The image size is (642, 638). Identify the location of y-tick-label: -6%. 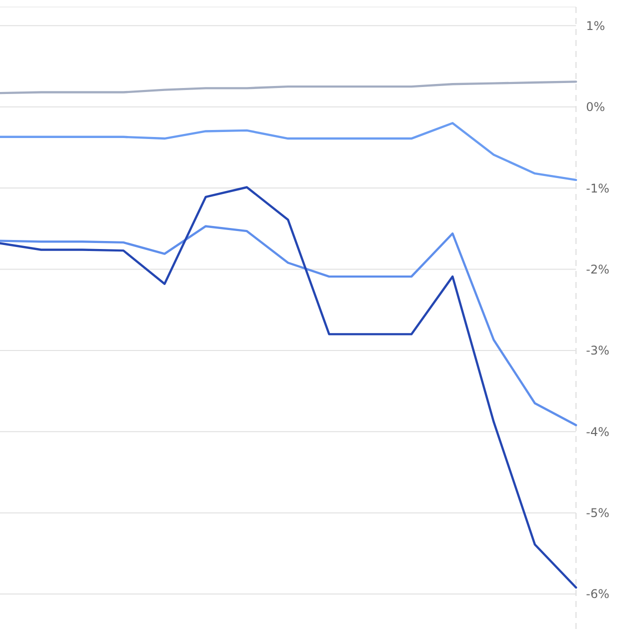
(598, 594).